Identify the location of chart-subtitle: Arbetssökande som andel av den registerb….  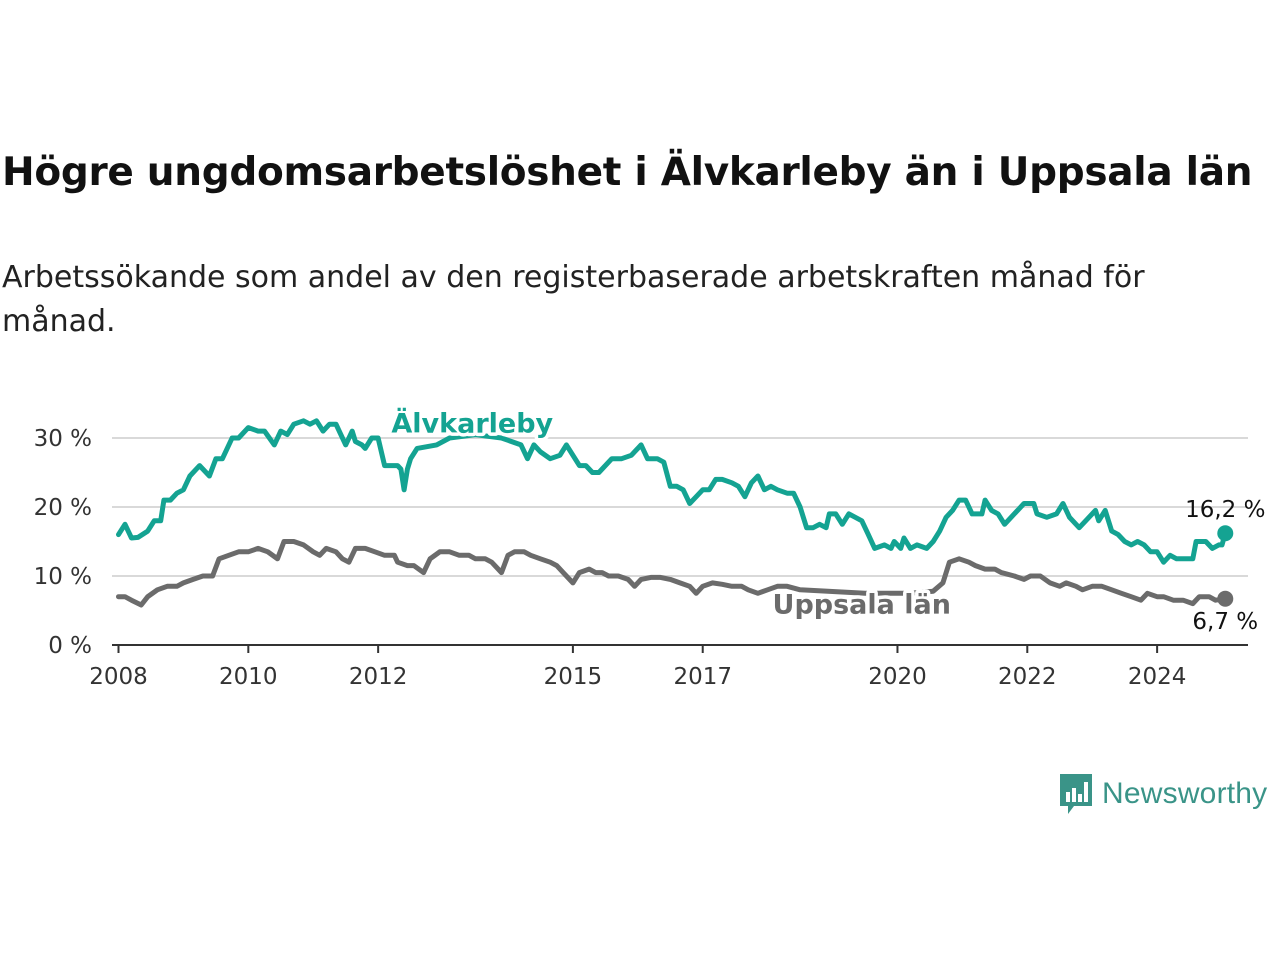
(573, 299).